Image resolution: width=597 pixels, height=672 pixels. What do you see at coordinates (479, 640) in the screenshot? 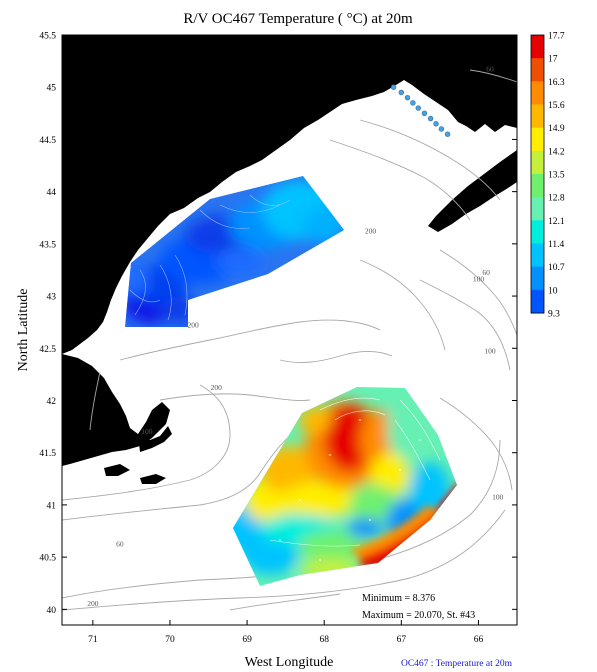
I see `x-tick-label: 66` at bounding box center [479, 640].